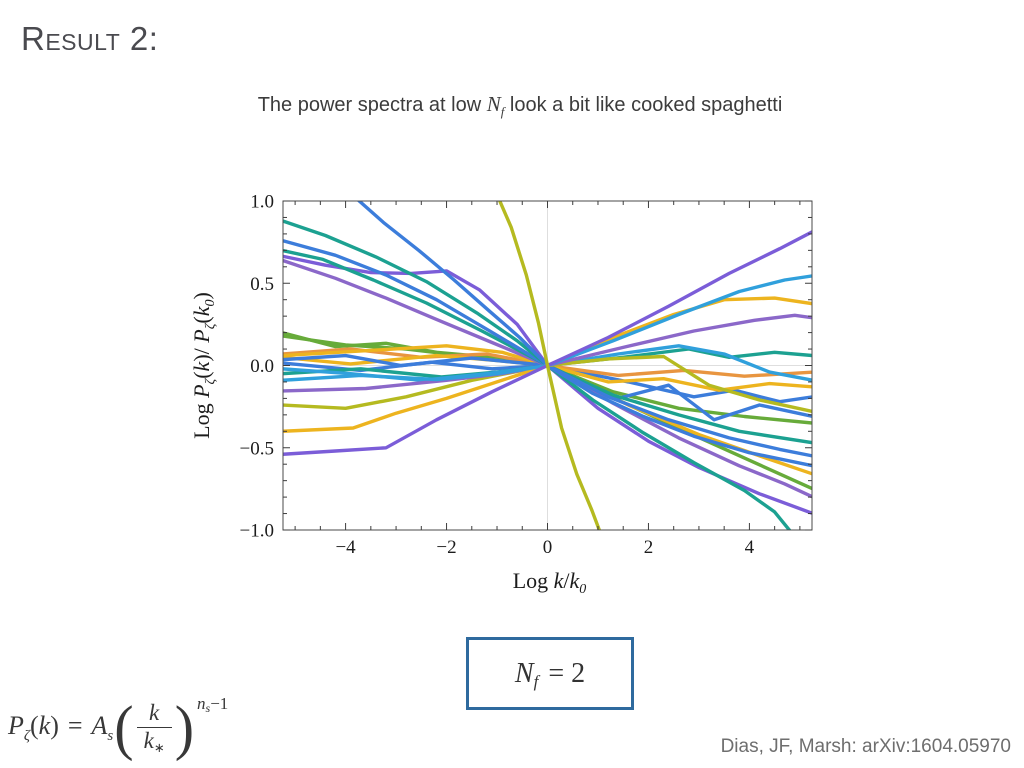 The image size is (1024, 768). Describe the element at coordinates (257, 448) in the screenshot. I see `y-tick-label: −0.5` at that location.